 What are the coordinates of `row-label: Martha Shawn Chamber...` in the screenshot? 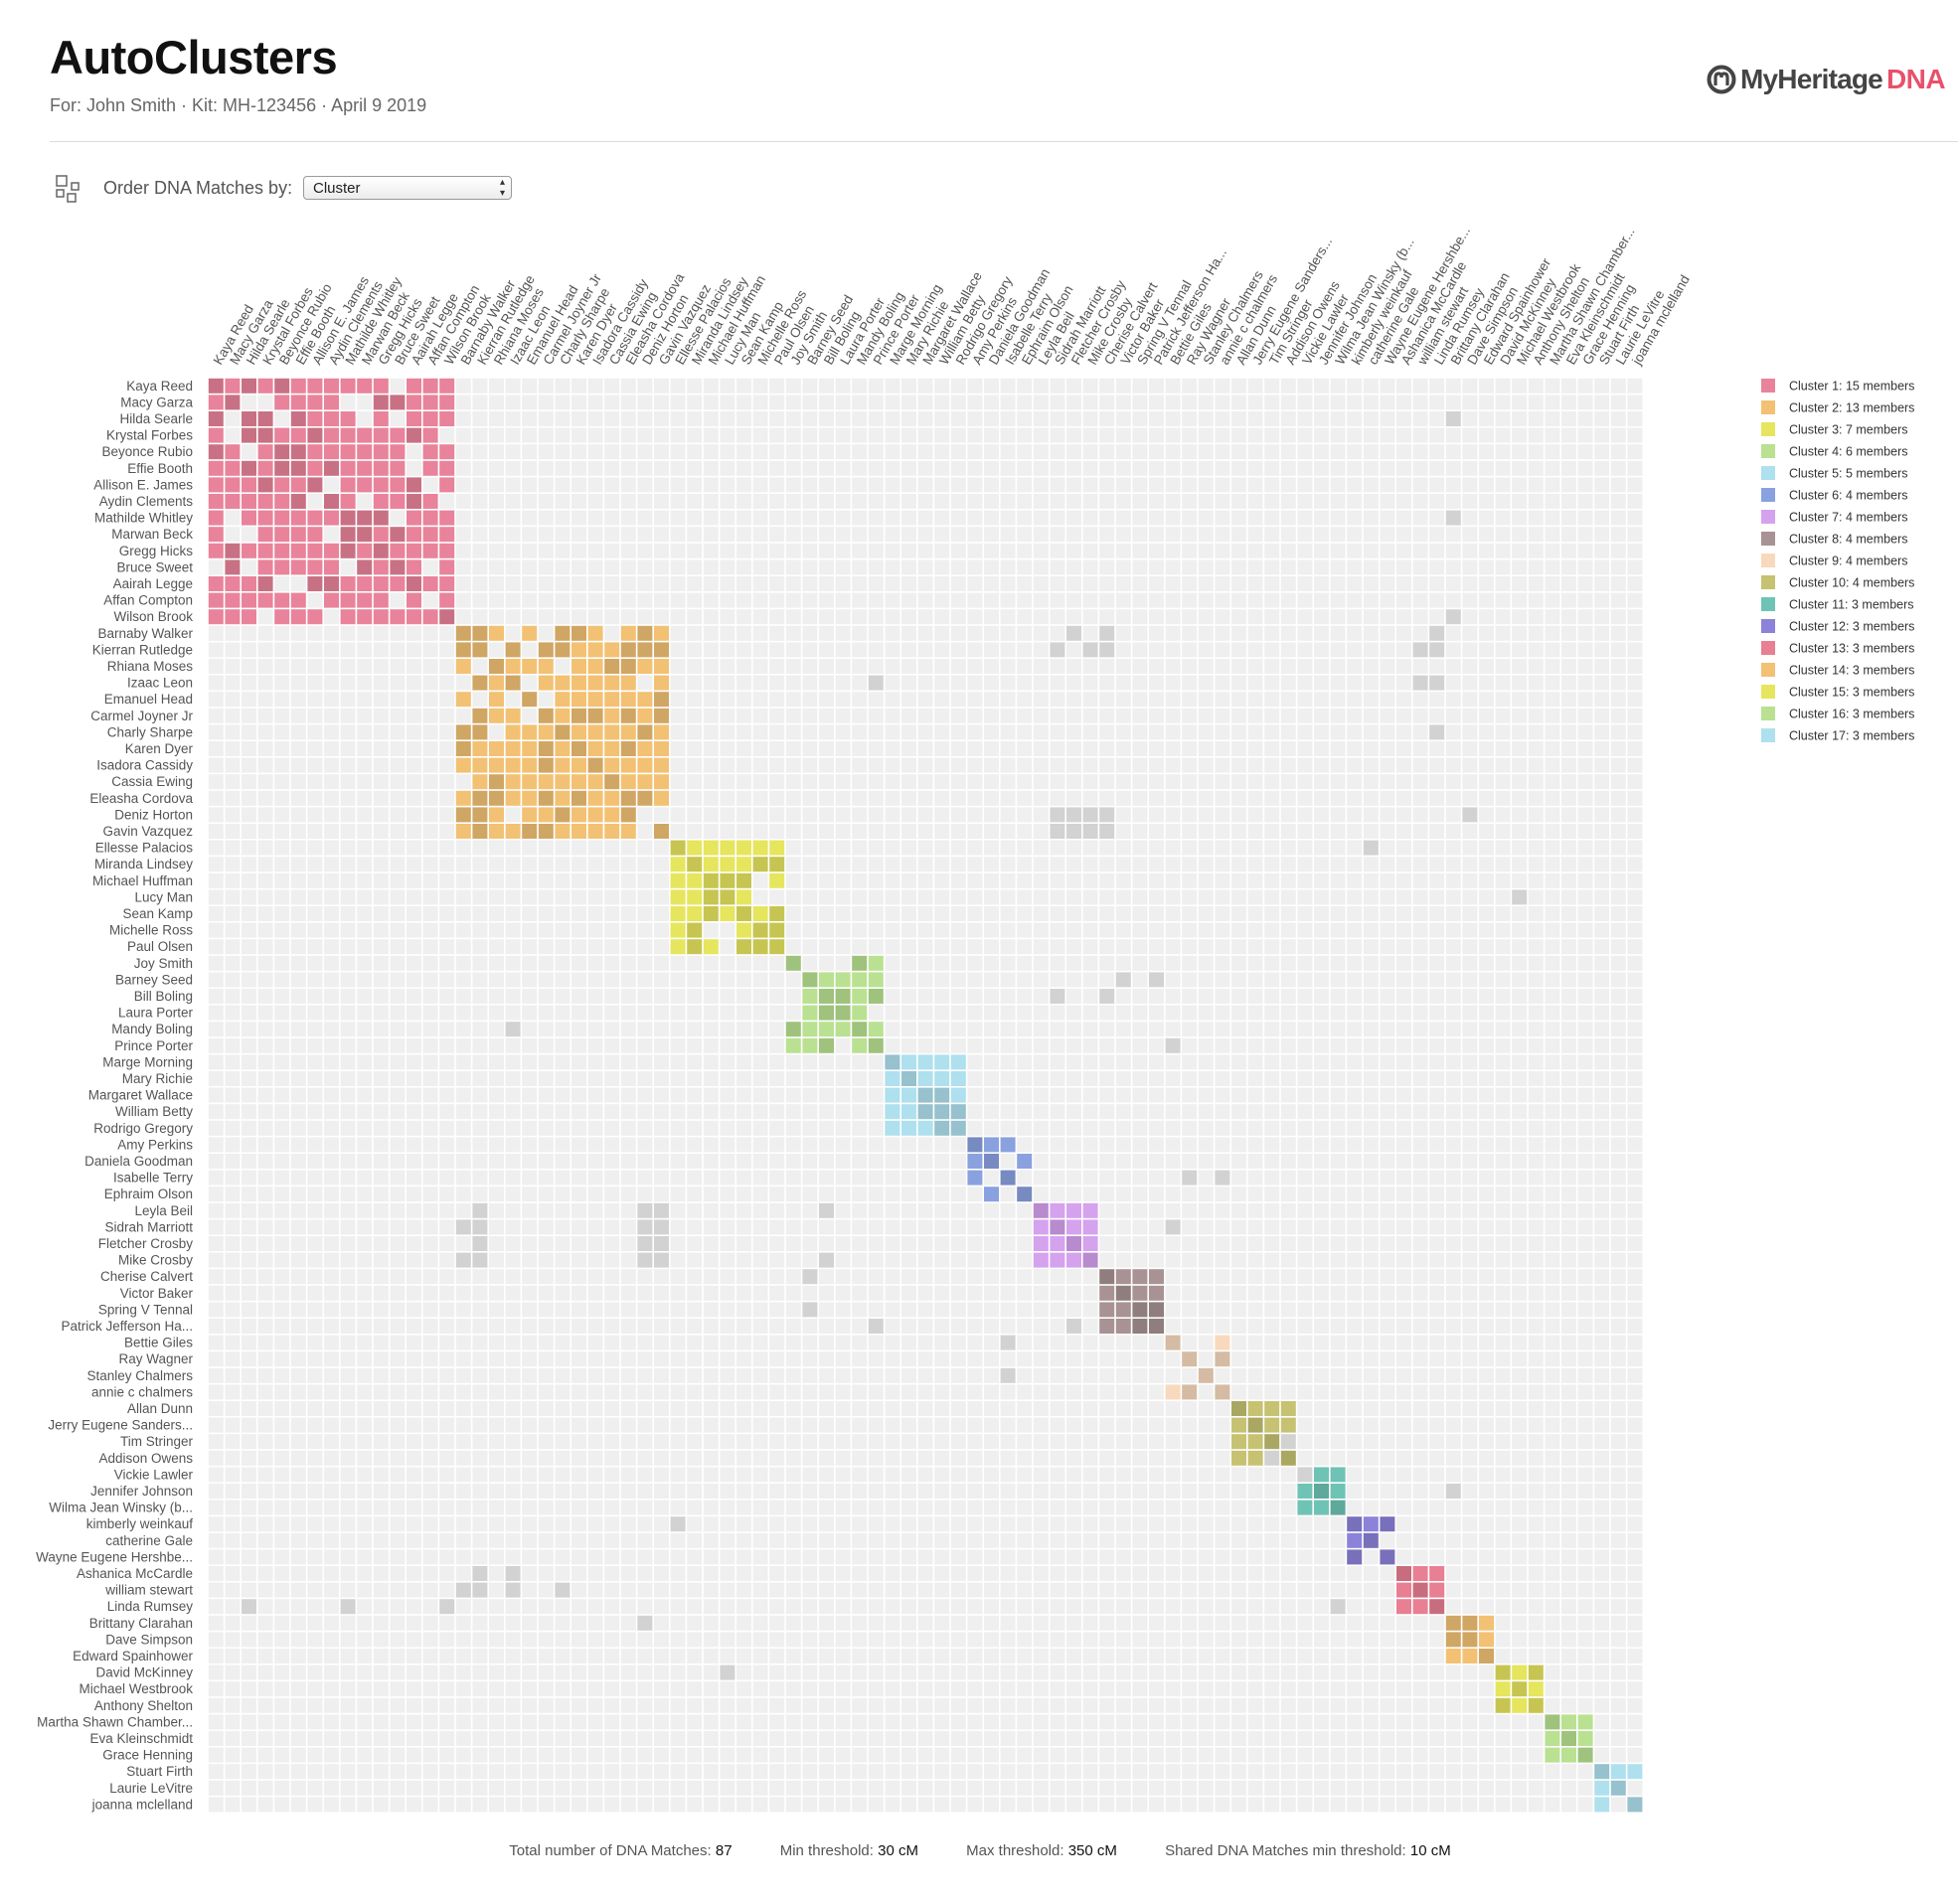 It's located at (115, 1721).